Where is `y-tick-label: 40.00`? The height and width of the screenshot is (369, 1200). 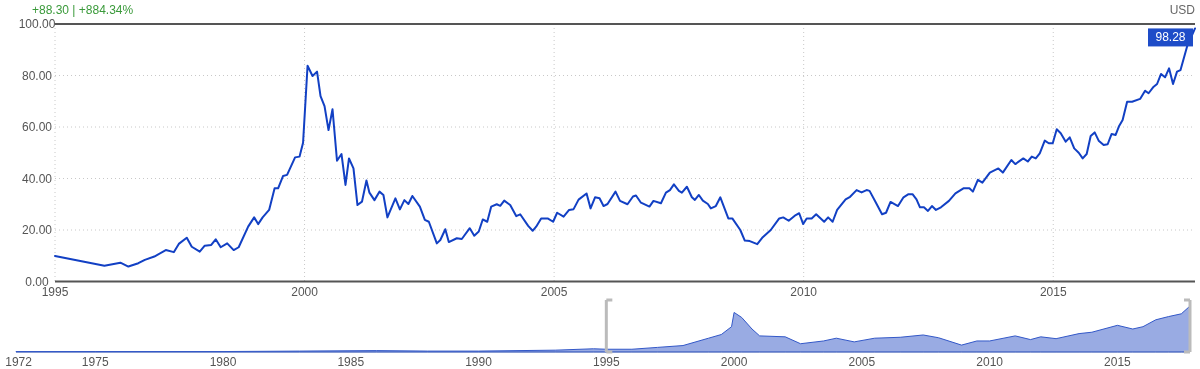 y-tick-label: 40.00 is located at coordinates (37, 178).